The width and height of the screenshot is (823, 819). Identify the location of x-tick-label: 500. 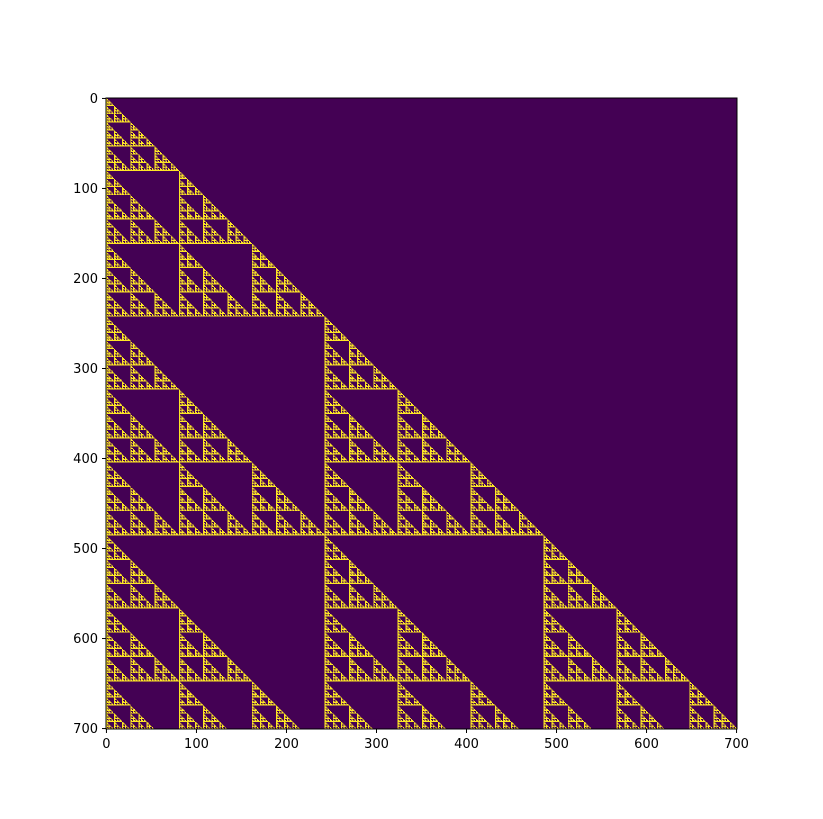
(556, 744).